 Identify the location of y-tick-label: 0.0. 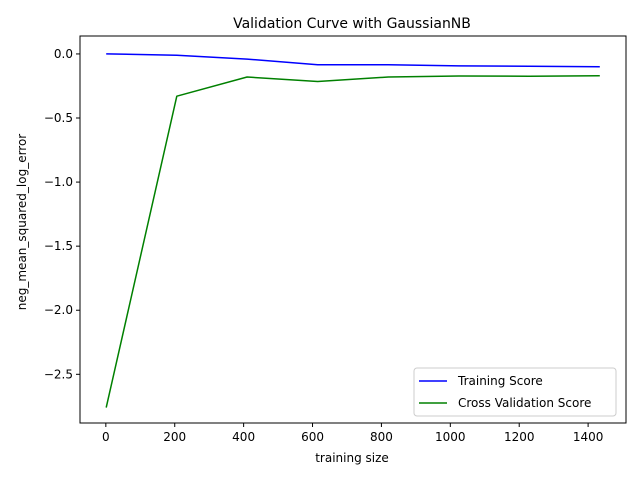
(63, 54).